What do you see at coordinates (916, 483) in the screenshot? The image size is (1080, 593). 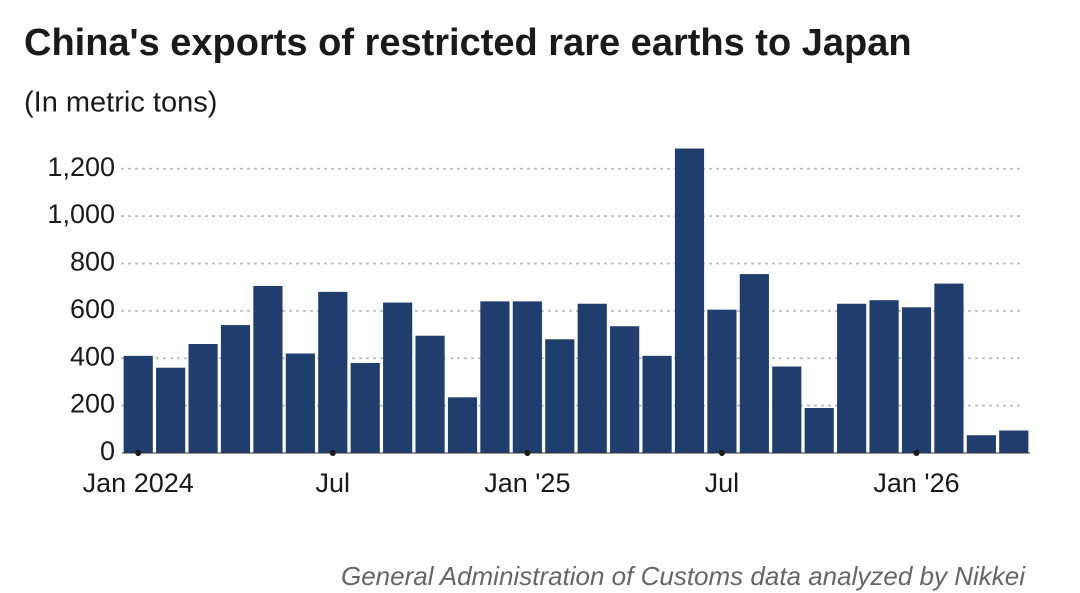 I see `x-tick-label: Jan '26` at bounding box center [916, 483].